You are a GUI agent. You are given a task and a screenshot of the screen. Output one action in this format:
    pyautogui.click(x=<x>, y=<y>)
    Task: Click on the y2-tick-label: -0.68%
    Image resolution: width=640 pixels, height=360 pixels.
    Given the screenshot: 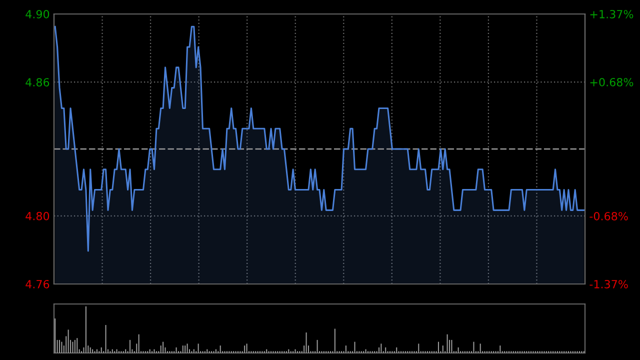 What is the action you would take?
    pyautogui.click(x=609, y=216)
    